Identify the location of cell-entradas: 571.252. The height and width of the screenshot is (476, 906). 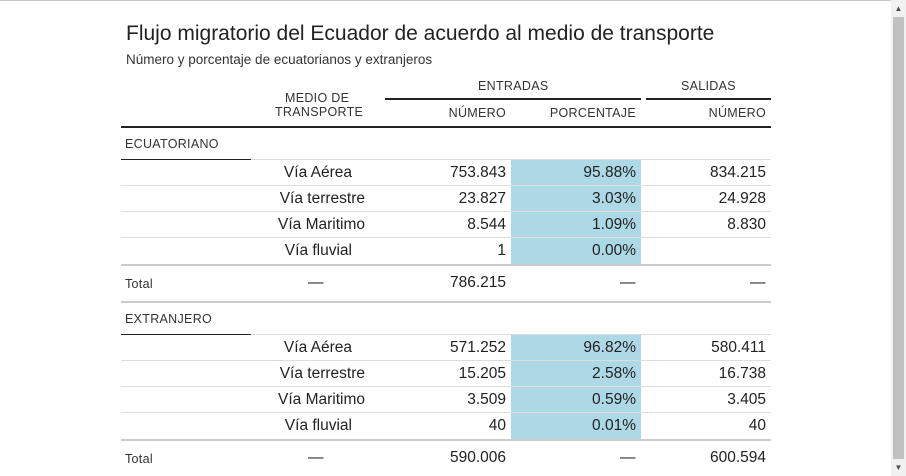
(477, 347).